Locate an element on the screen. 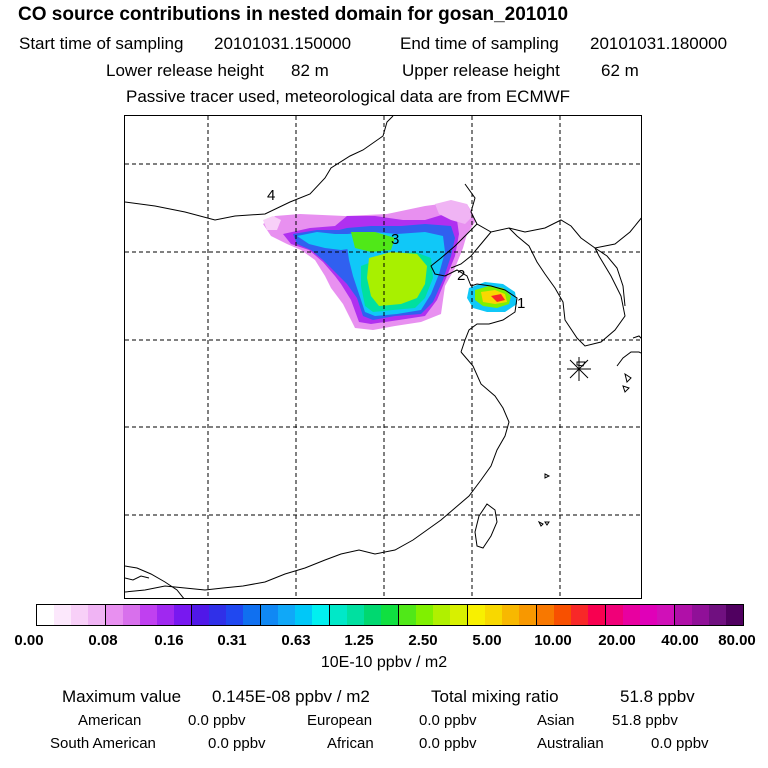 Image resolution: width=768 pixels, height=768 pixels. marker-1: 1 is located at coordinates (521, 303).